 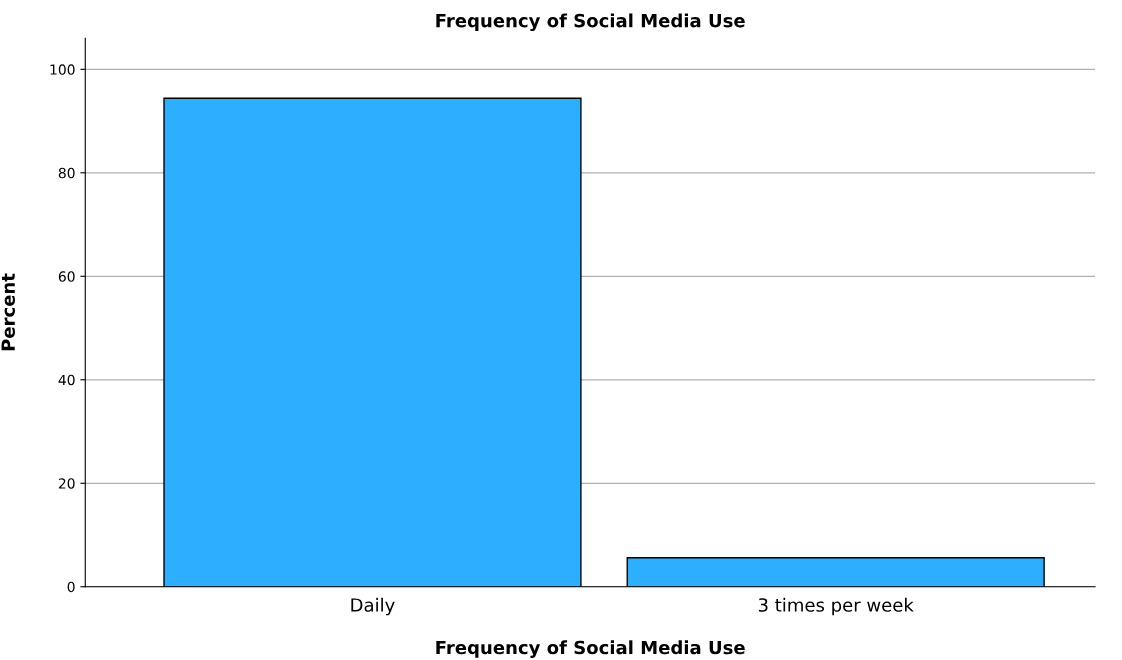 I want to click on chart-title: Frequency of Social Media Use, so click(x=590, y=22).